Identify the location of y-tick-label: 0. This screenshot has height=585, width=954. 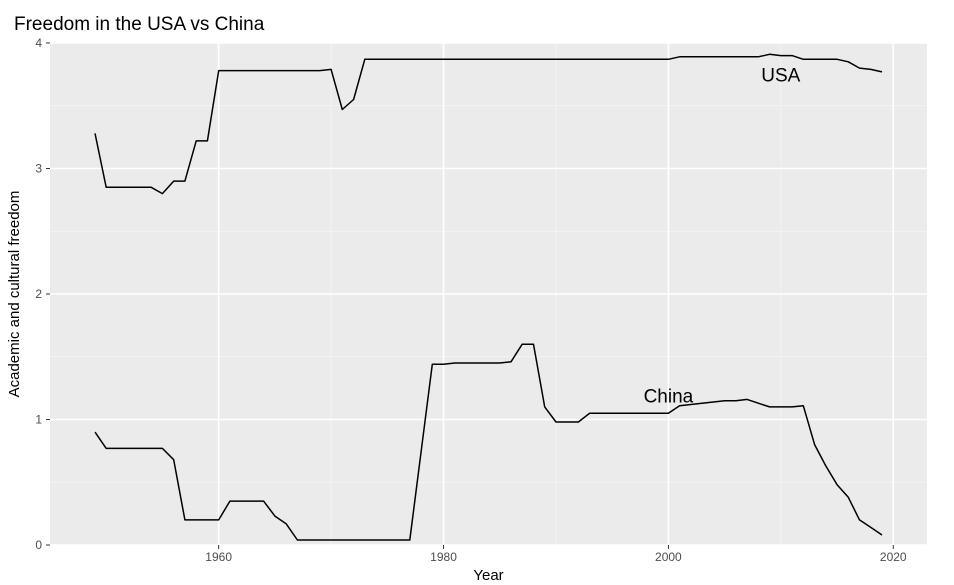
(38, 545).